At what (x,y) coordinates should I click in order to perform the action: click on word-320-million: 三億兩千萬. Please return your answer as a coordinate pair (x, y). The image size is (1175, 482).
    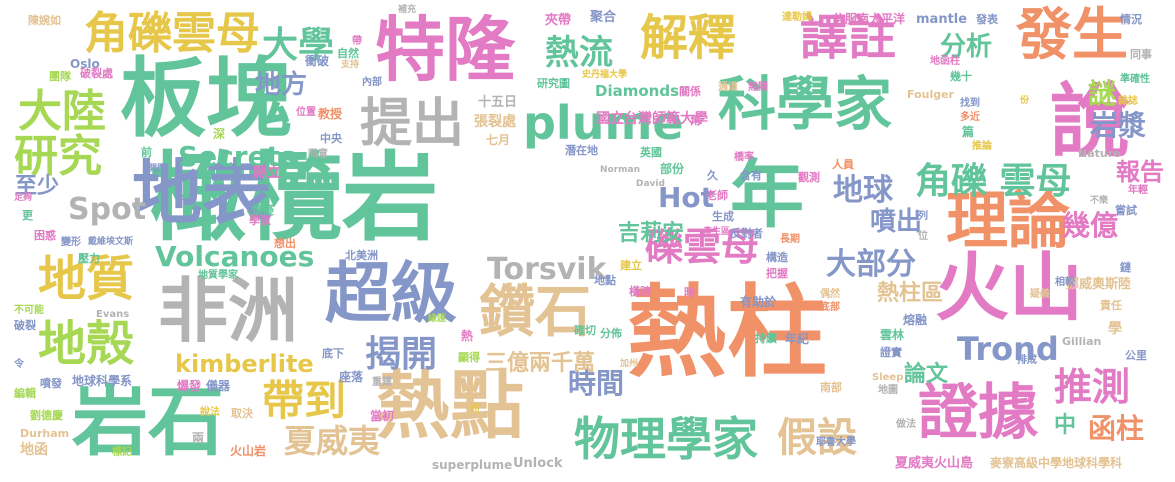
    Looking at the image, I should click on (540, 363).